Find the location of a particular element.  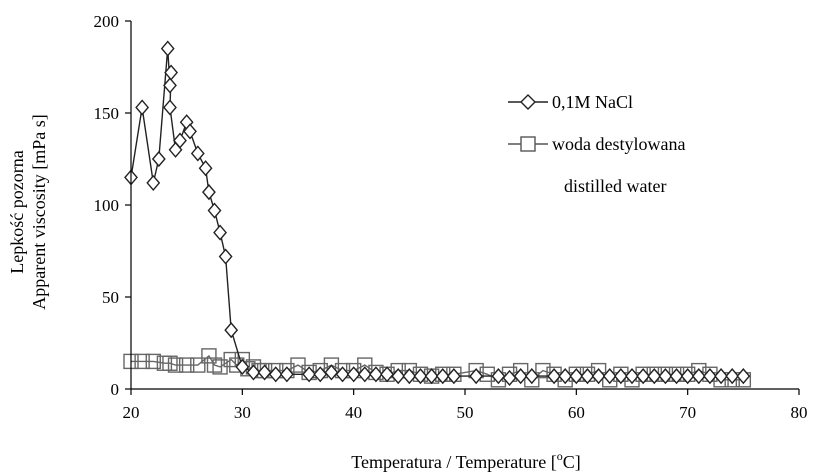

x-tick-label: 80 is located at coordinates (799, 412).